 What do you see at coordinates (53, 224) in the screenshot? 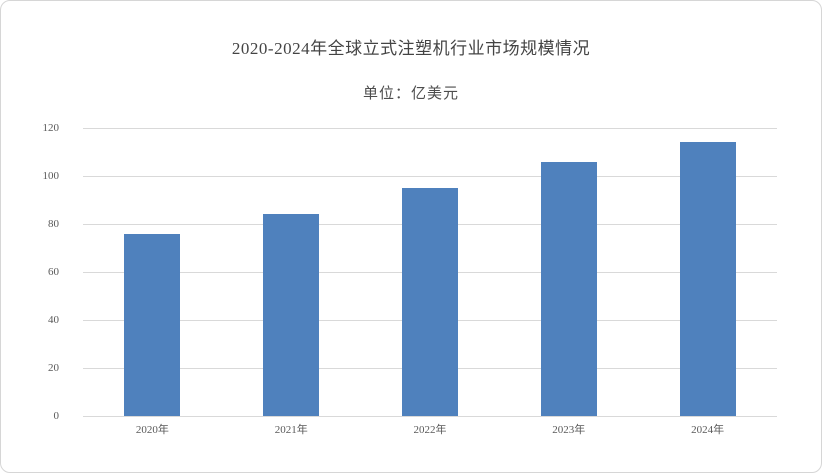
I see `y-axis-tick-label: 80` at bounding box center [53, 224].